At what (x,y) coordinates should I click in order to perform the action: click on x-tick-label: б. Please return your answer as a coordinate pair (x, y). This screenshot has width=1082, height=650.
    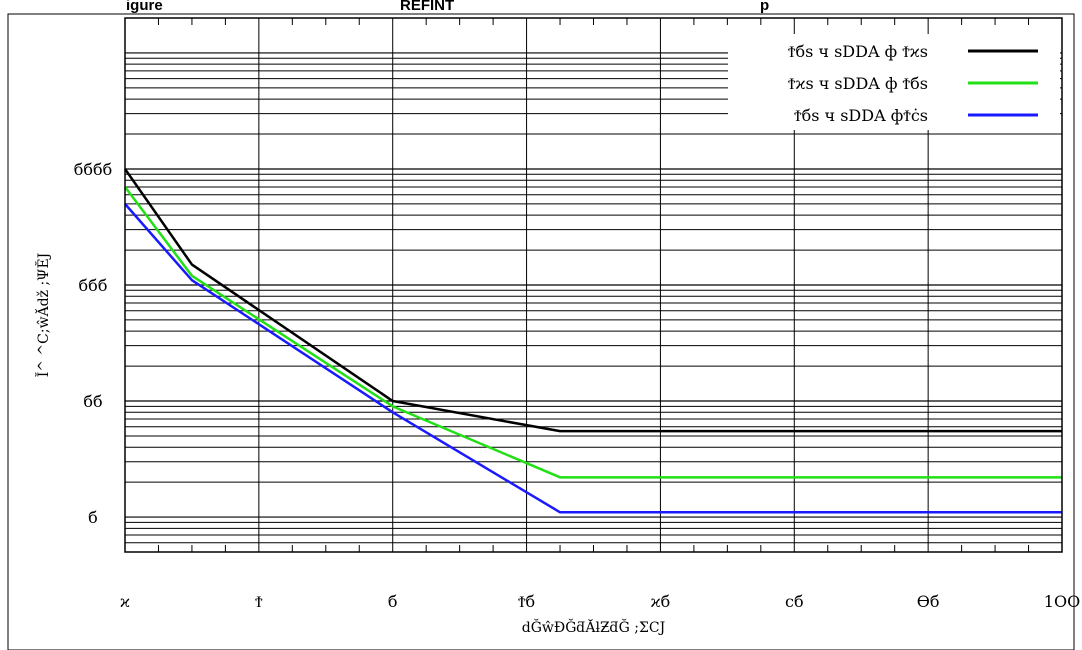
    Looking at the image, I should click on (393, 601).